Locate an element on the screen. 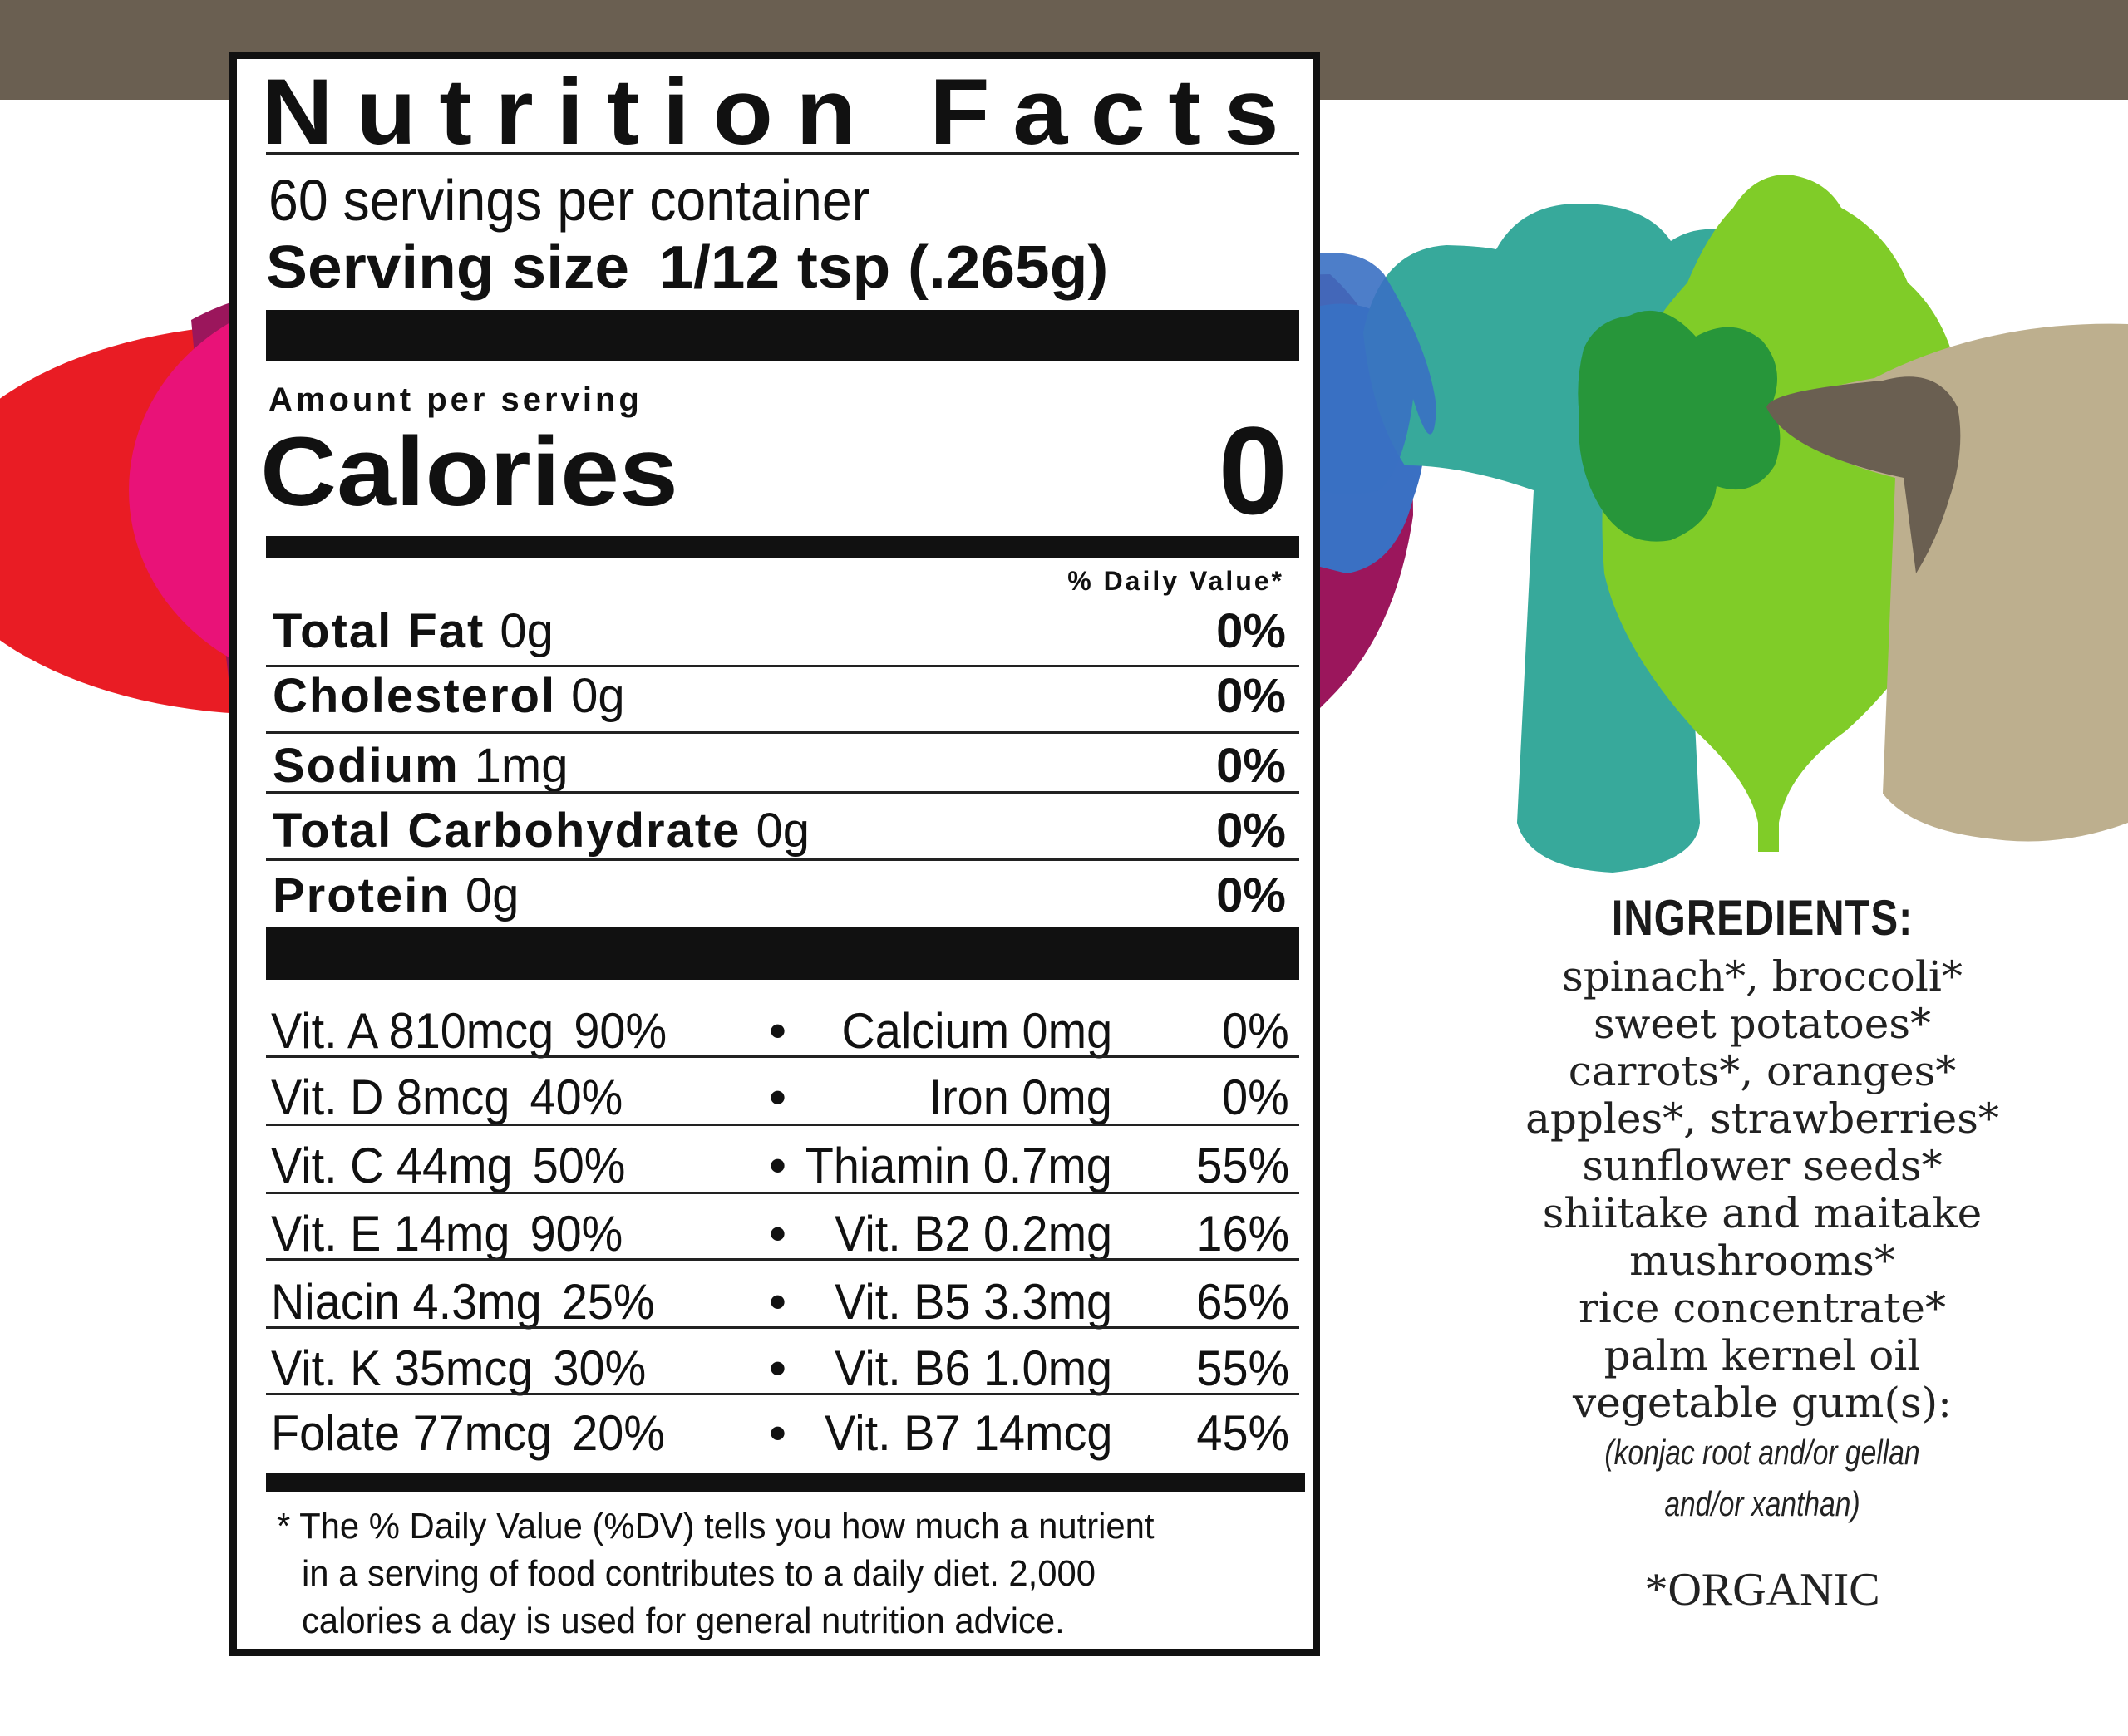 Image resolution: width=2128 pixels, height=1736 pixels. ingredient-line: carrots*, oranges* is located at coordinates (1762, 1071).